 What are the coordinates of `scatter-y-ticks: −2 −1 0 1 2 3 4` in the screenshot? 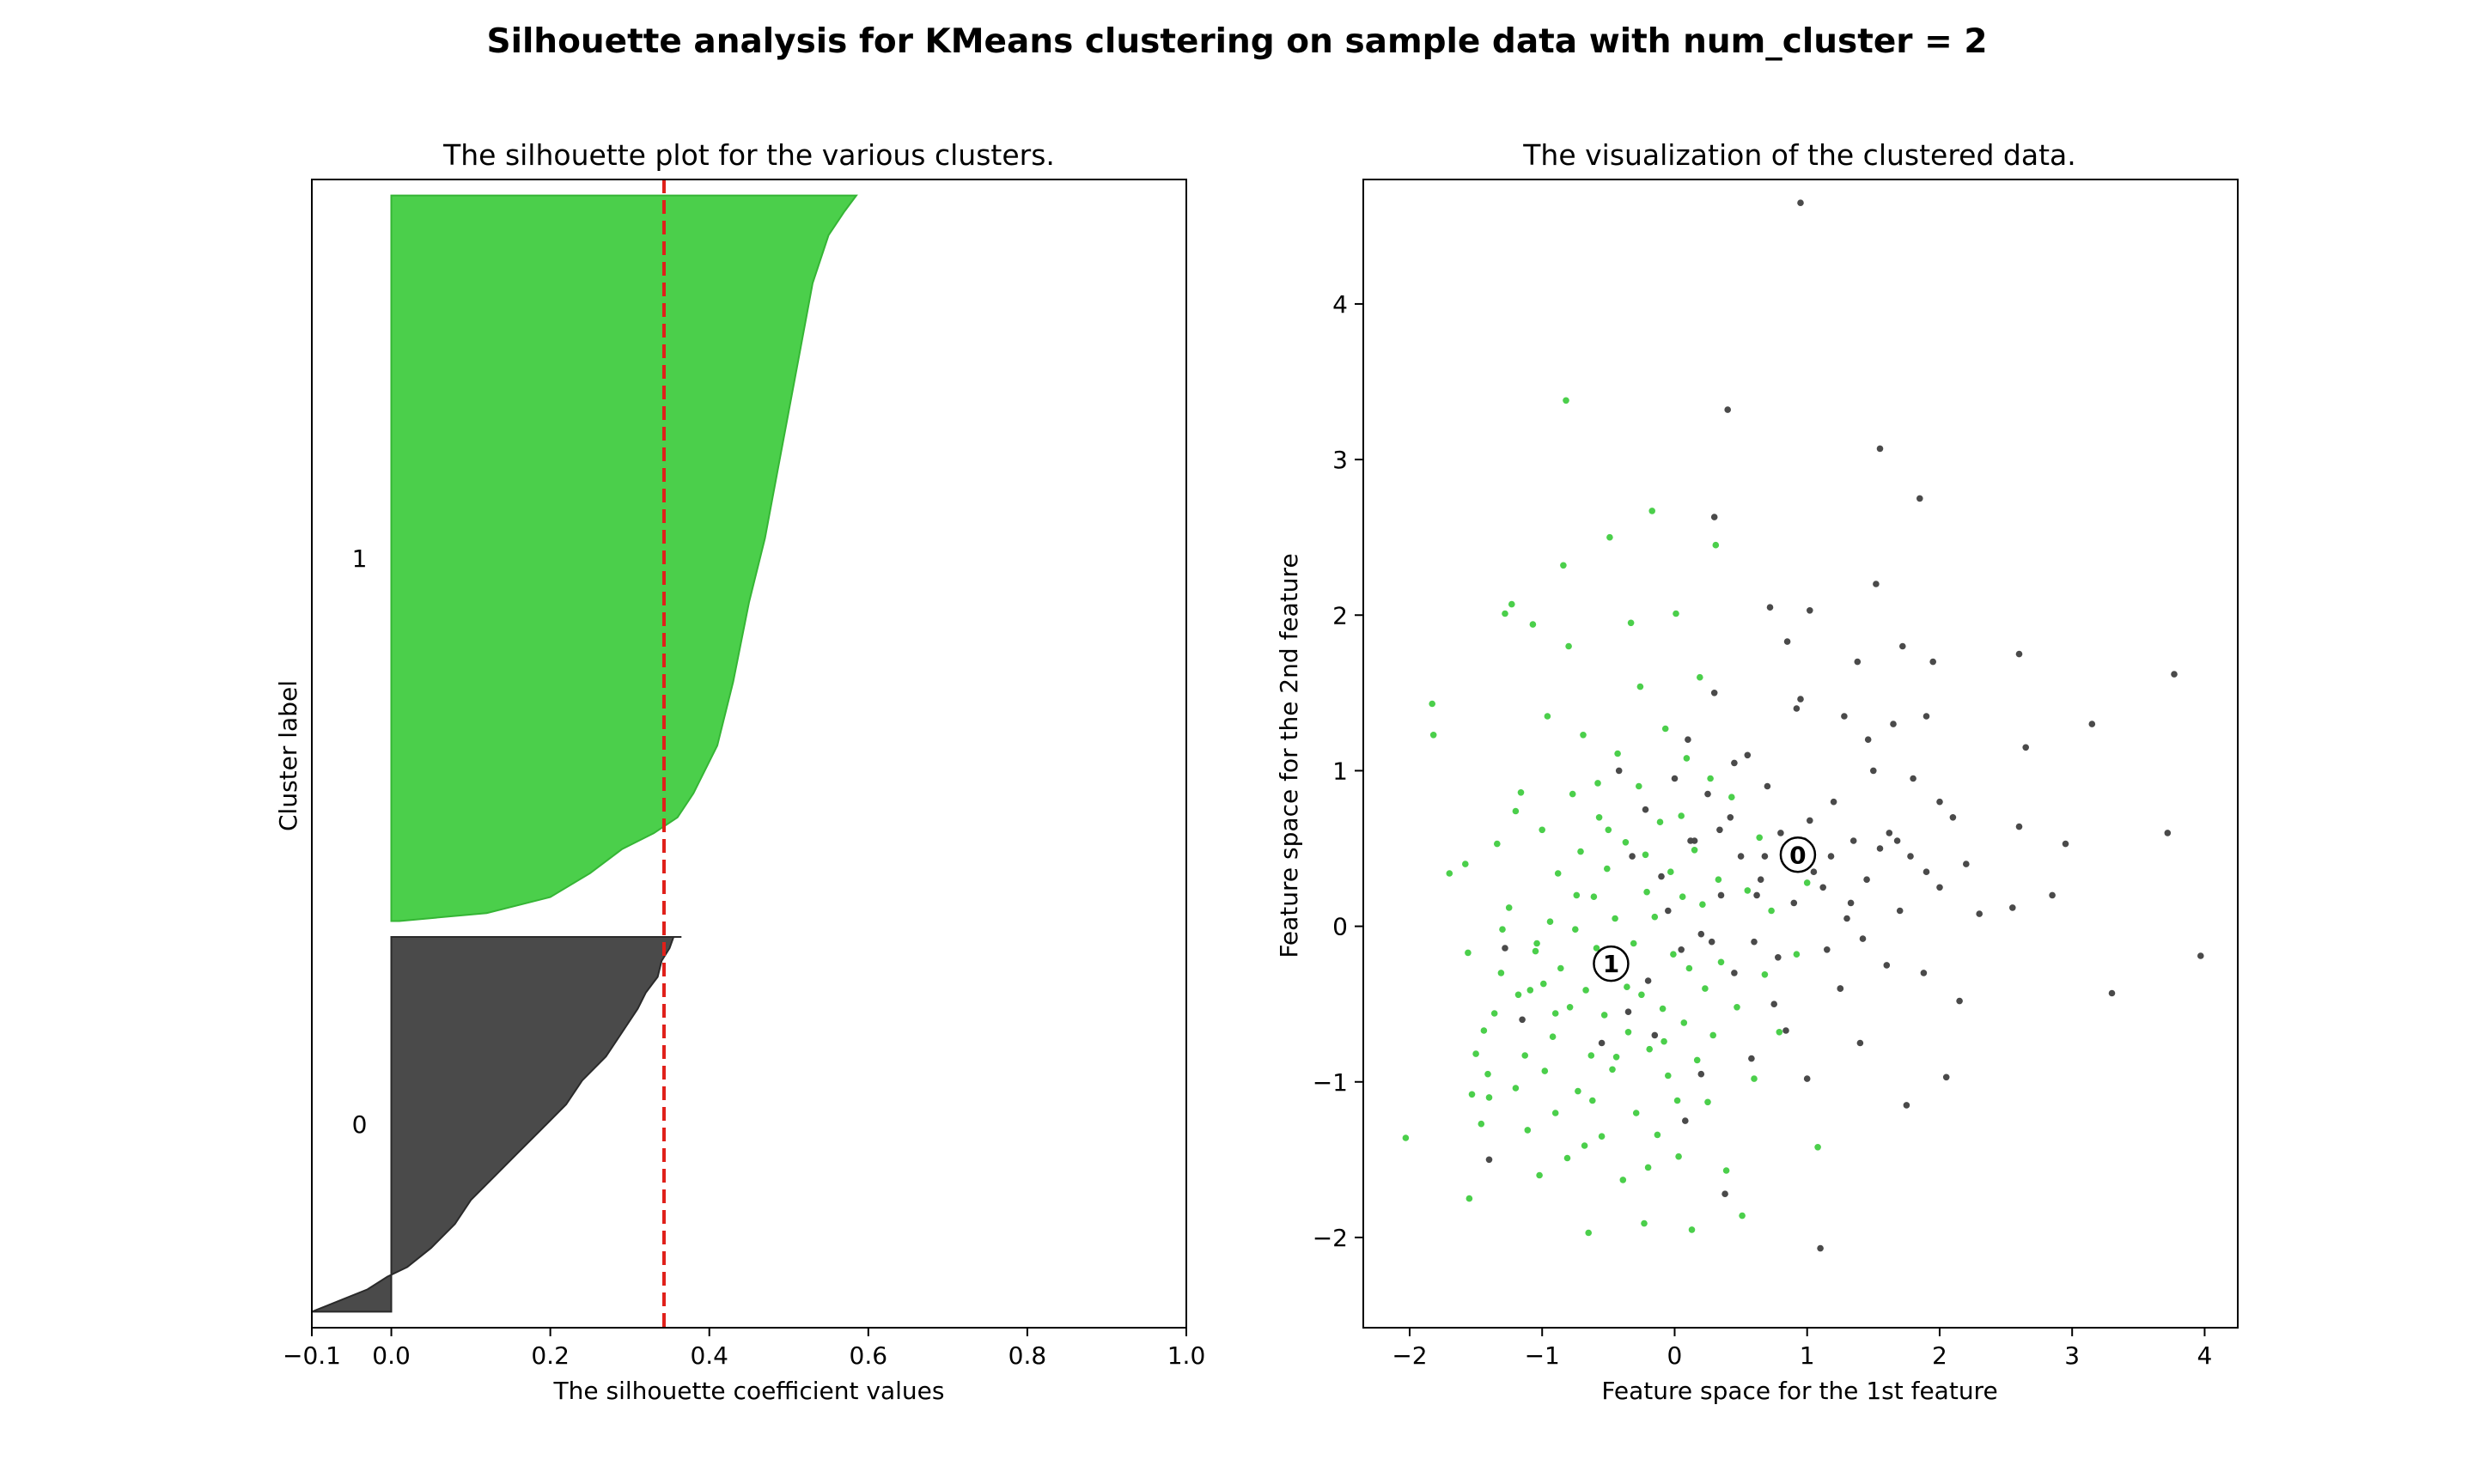 It's located at (1338, 771).